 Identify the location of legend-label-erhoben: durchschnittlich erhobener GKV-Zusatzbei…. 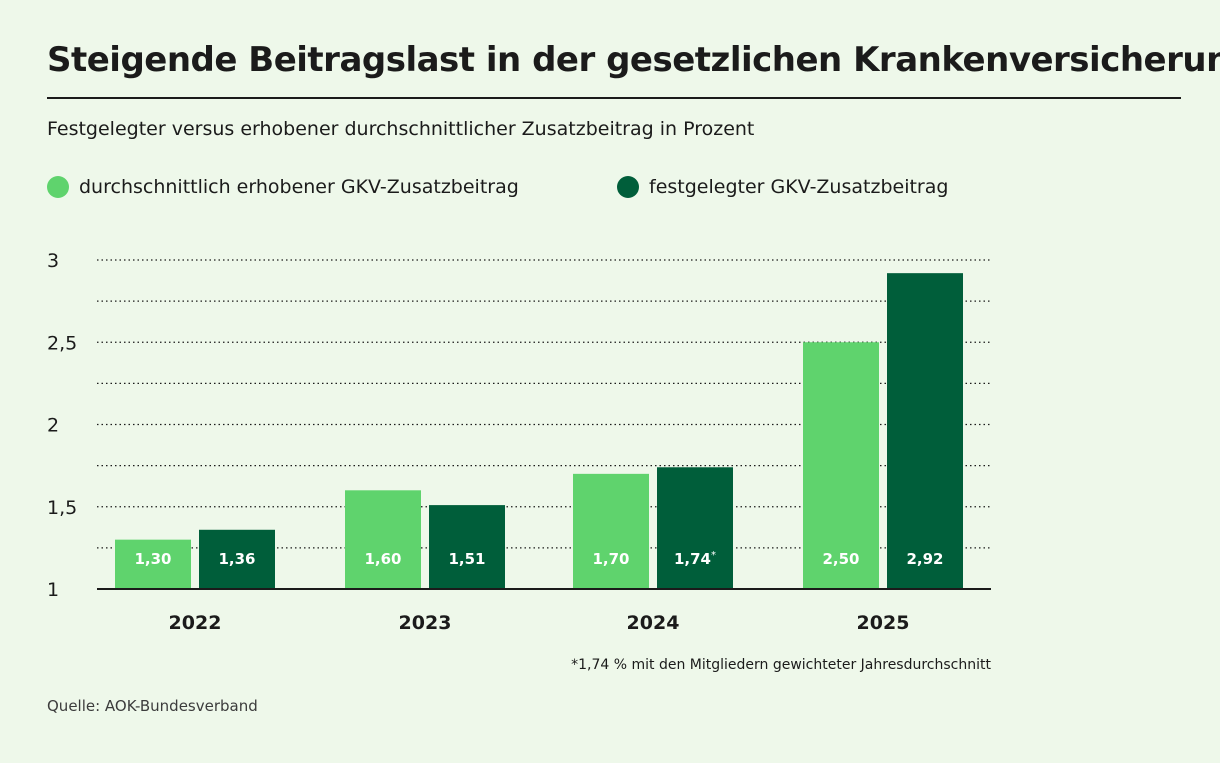
(299, 187).